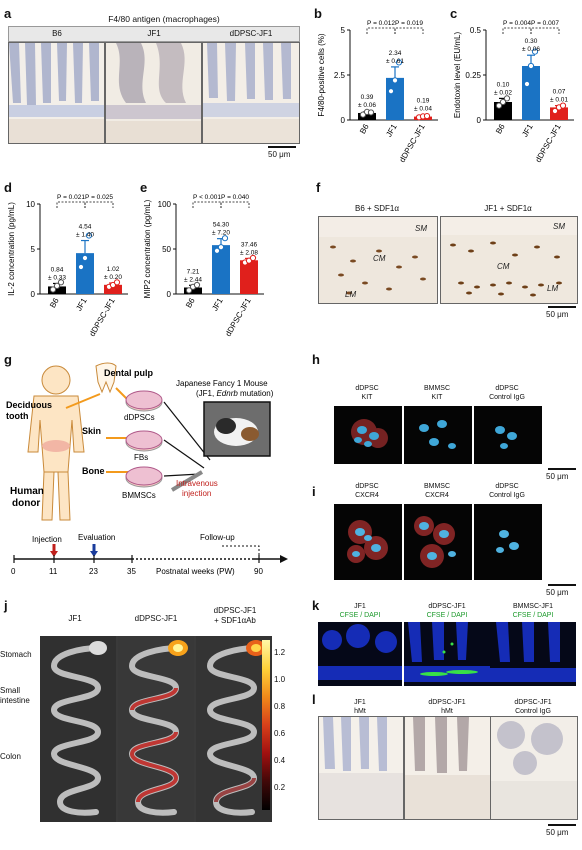 Image resolution: width=582 pixels, height=850 pixels. I want to click on fluor-i-ddpsc-cxcr4, so click(368, 542).